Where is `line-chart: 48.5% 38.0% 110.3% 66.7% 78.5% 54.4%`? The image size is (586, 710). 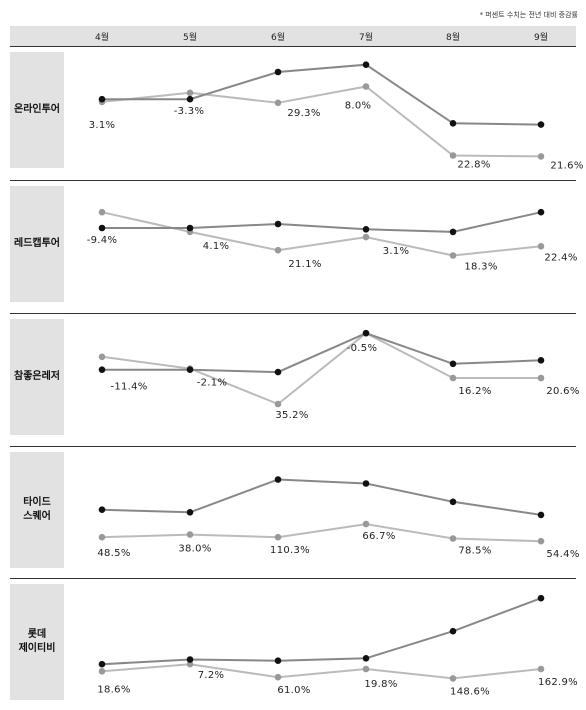
line-chart: 48.5% 38.0% 110.3% 66.7% 78.5% 54.4% is located at coordinates (338, 518).